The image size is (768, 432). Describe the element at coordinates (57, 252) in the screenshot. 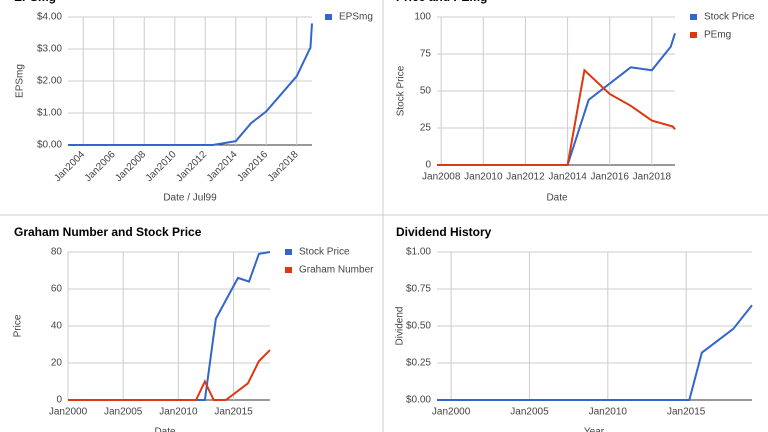

I see `y-tick-label: 80` at that location.